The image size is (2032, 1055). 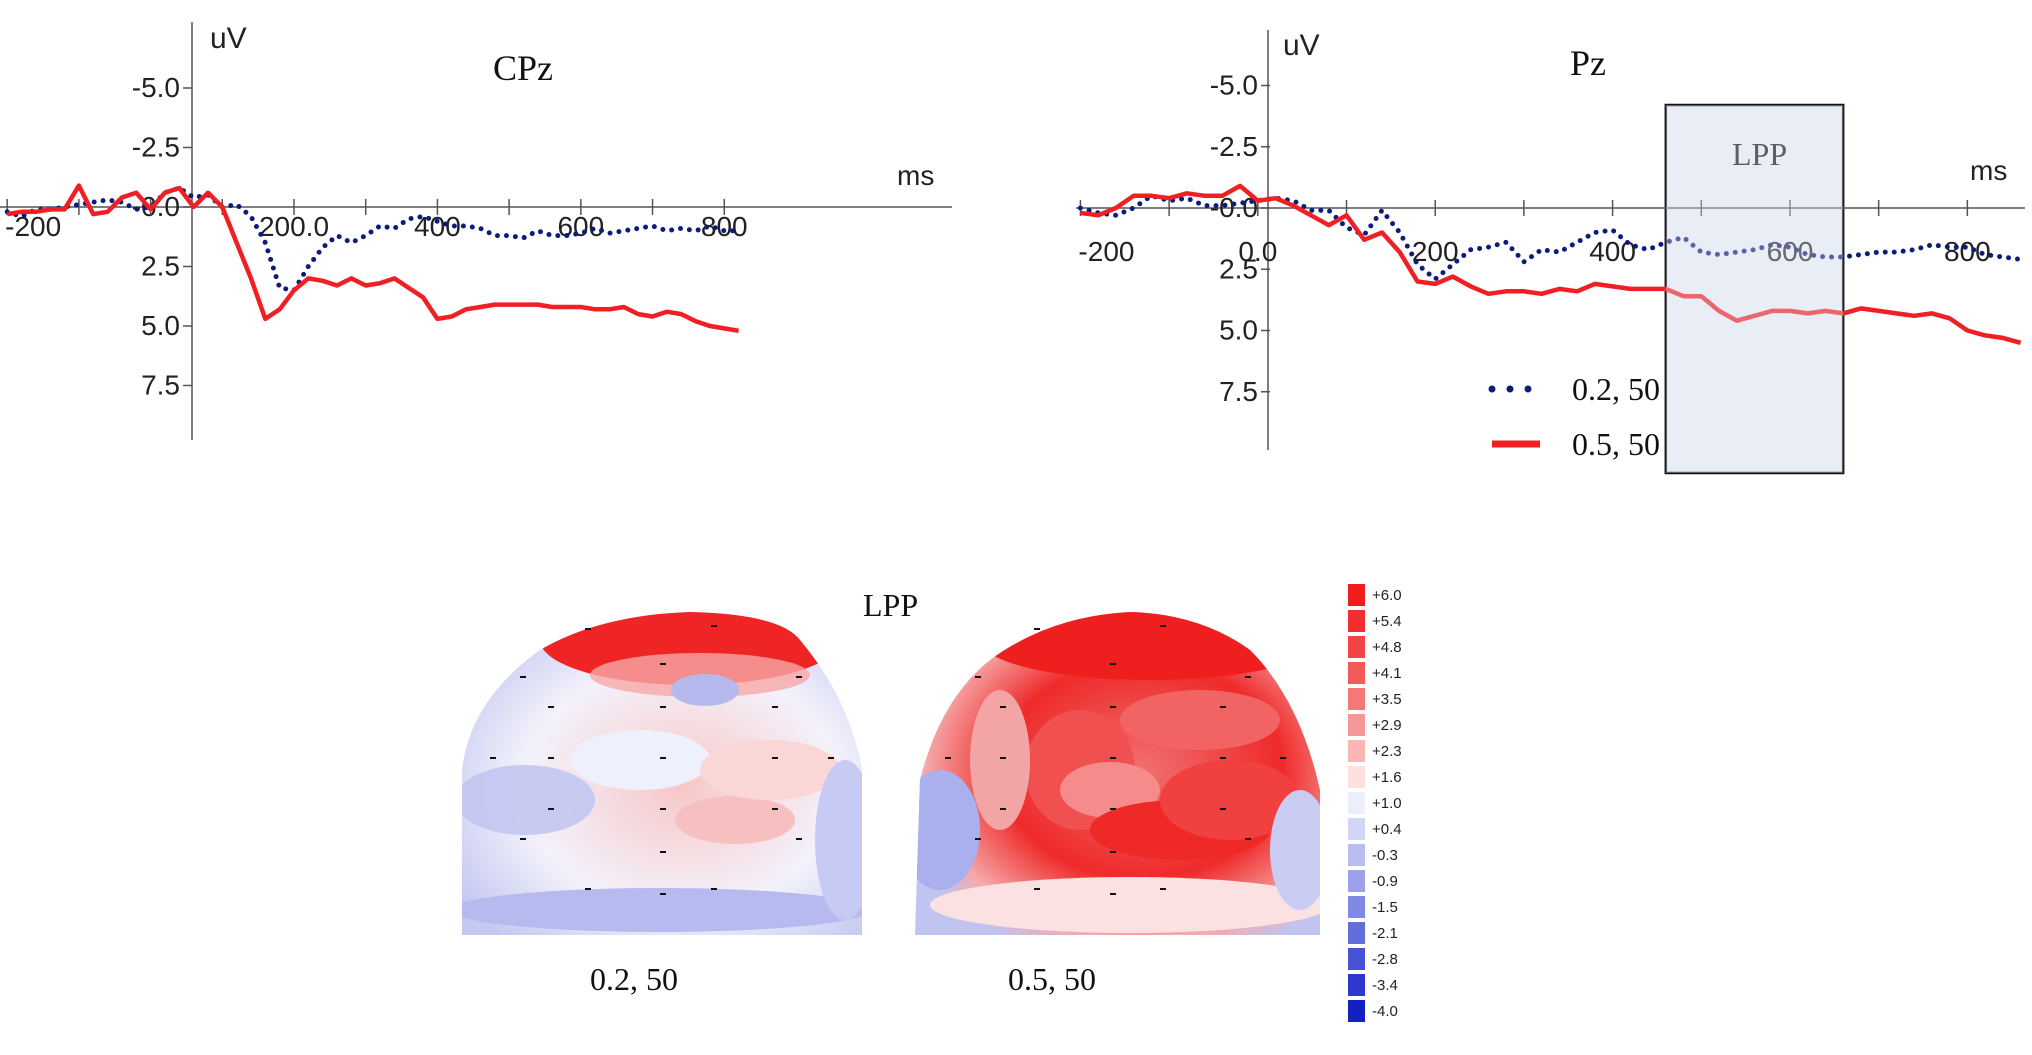 What do you see at coordinates (1385, 881) in the screenshot?
I see `colorbar-label: -0.9` at bounding box center [1385, 881].